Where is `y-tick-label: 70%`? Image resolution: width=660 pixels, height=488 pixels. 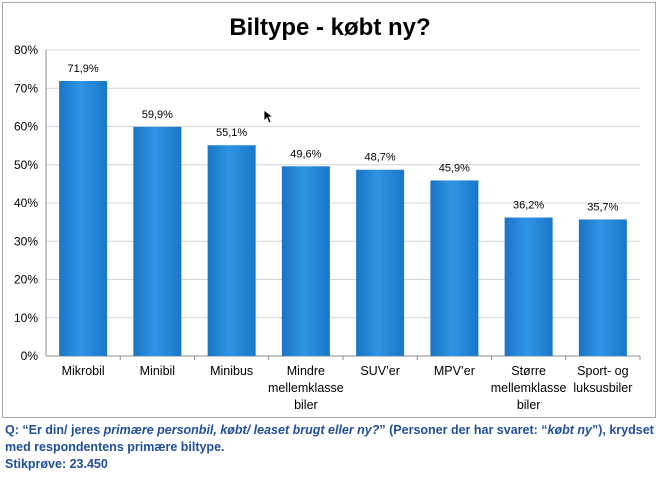 y-tick-label: 70% is located at coordinates (26, 88).